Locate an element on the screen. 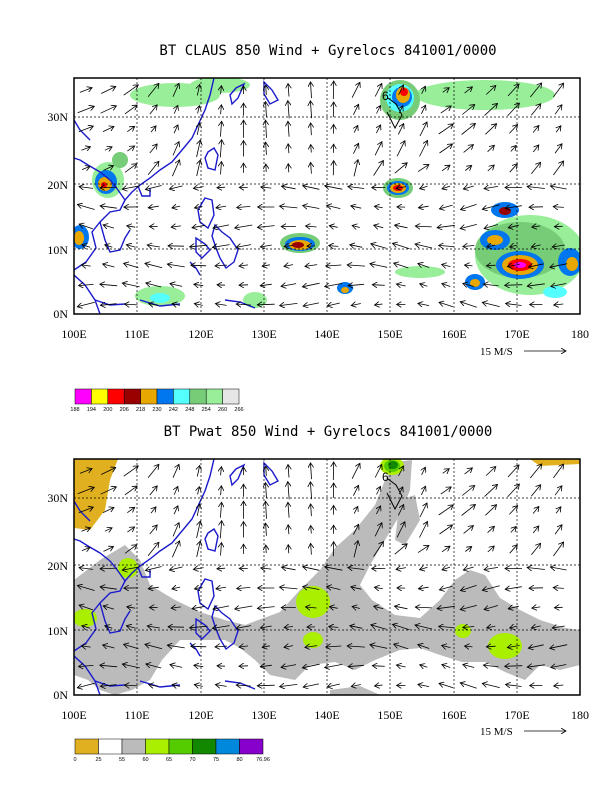 Image resolution: width=612 pixels, height=792 pixels. x-tick-150e: 150E is located at coordinates (389, 715).